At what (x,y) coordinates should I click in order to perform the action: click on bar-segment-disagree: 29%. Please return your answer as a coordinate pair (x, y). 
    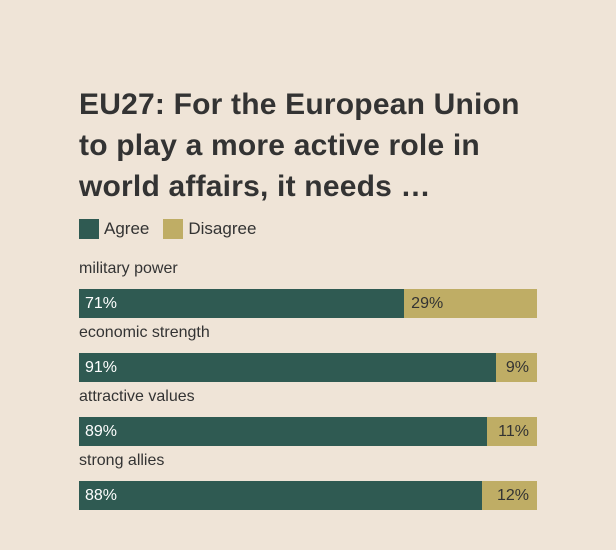
    Looking at the image, I should click on (470, 303).